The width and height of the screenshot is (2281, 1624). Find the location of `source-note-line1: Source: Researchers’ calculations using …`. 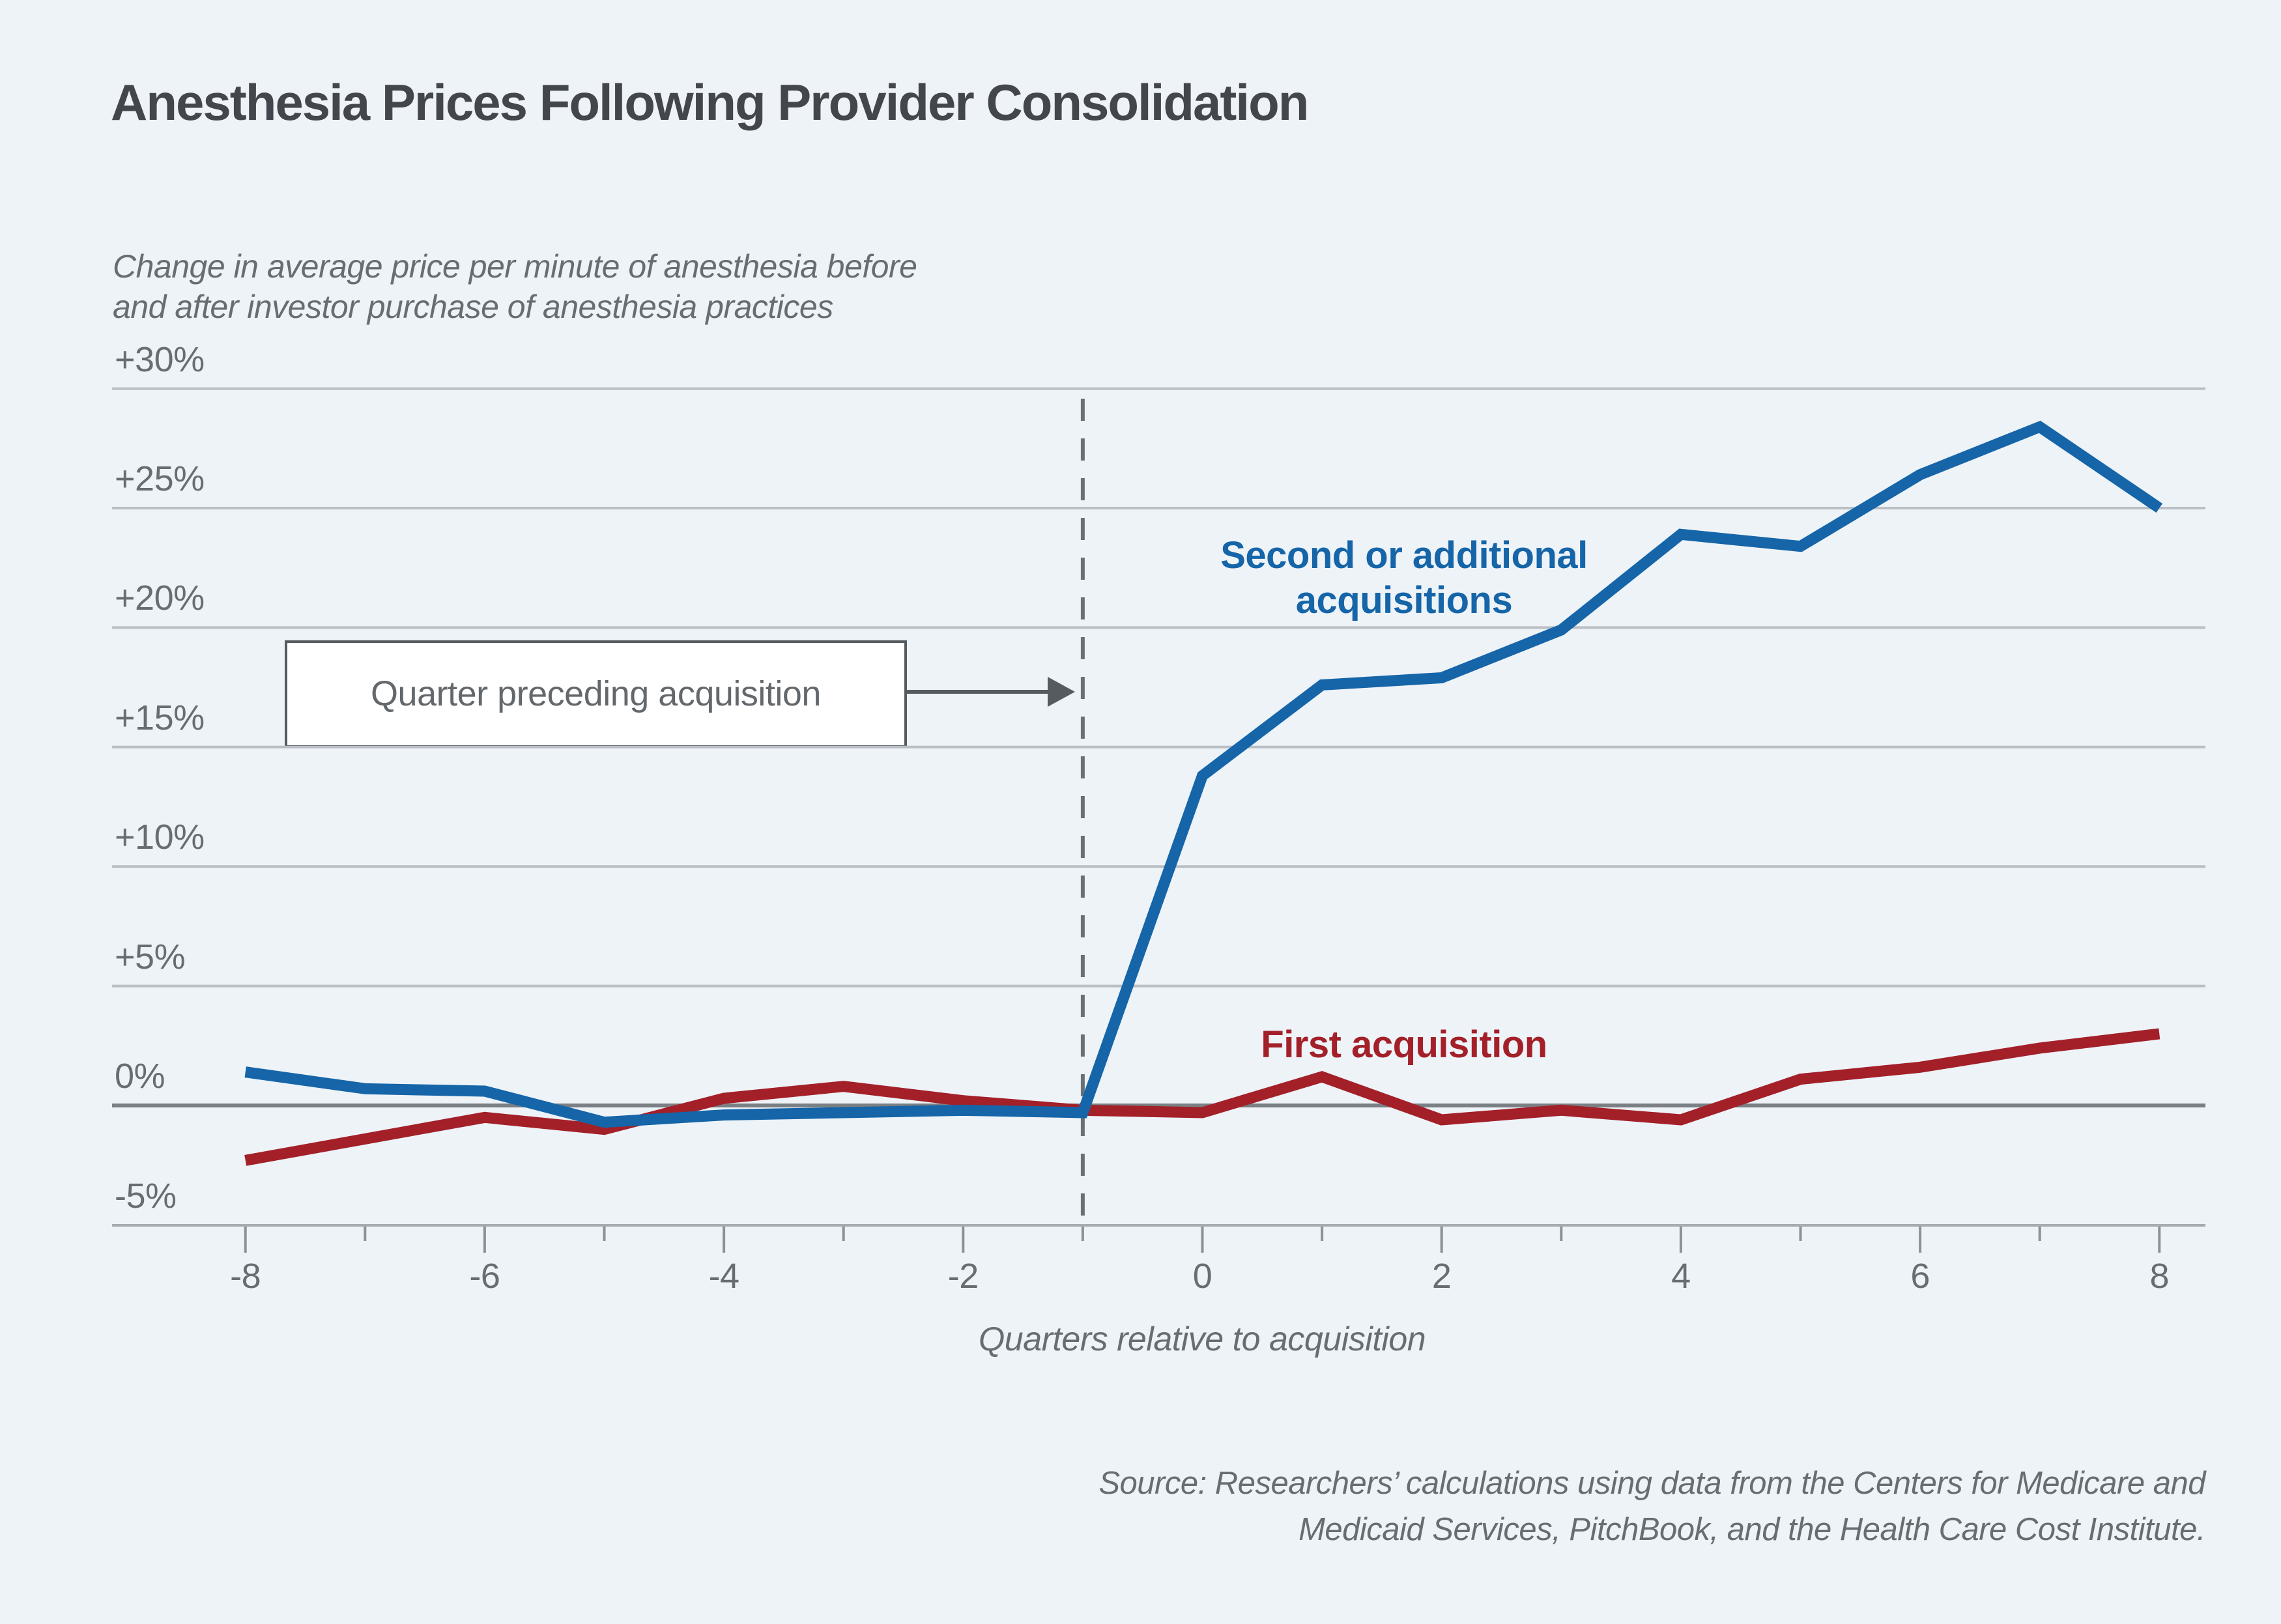

source-note-line1: Source: Researchers’ calculations using … is located at coordinates (1651, 1484).